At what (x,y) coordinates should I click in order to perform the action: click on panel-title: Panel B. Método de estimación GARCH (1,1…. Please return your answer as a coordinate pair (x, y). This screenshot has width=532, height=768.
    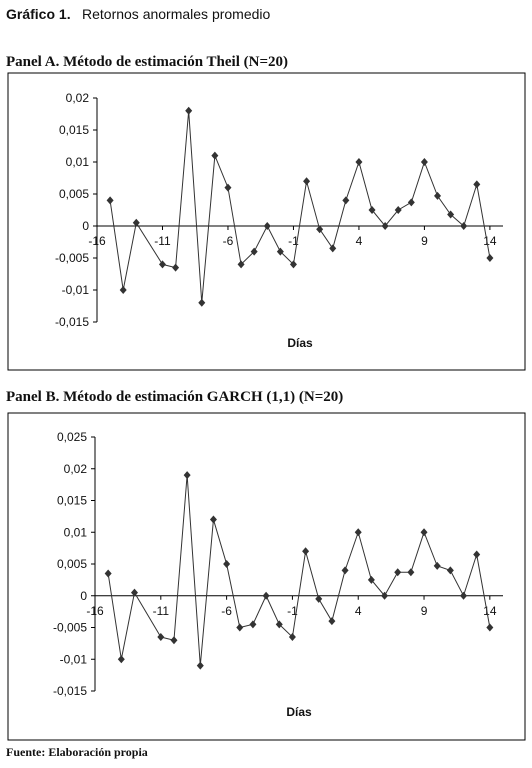
    Looking at the image, I should click on (174, 397).